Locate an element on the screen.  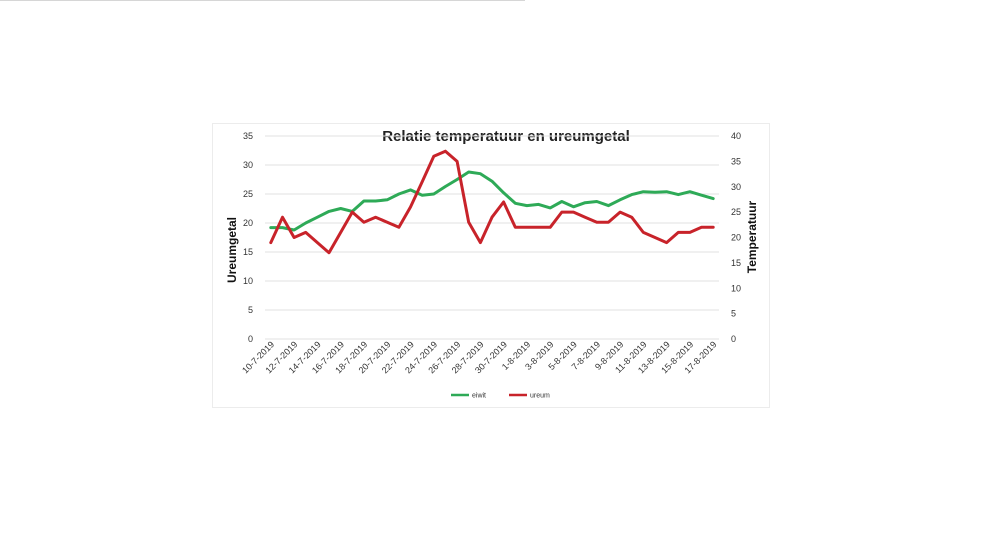
series-line-ureum is located at coordinates (492, 202).